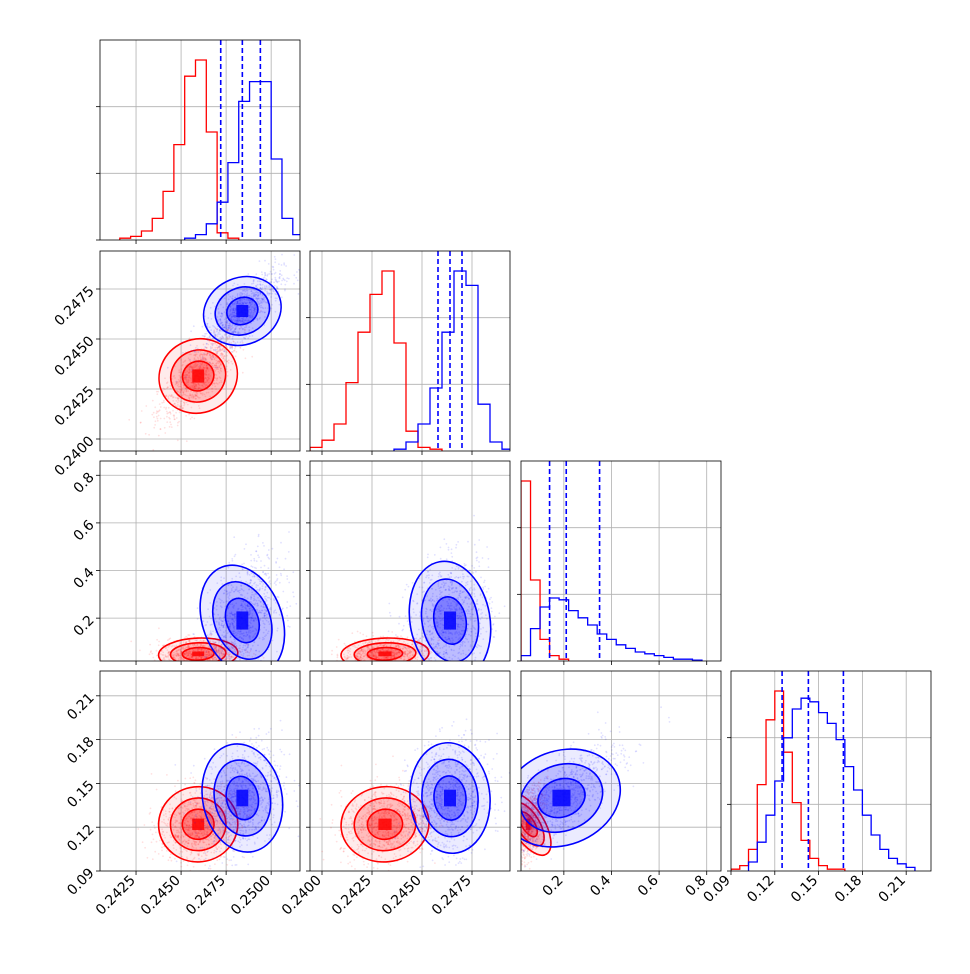  What do you see at coordinates (75, 306) in the screenshot?
I see `y-tick-label: 0.2475` at bounding box center [75, 306].